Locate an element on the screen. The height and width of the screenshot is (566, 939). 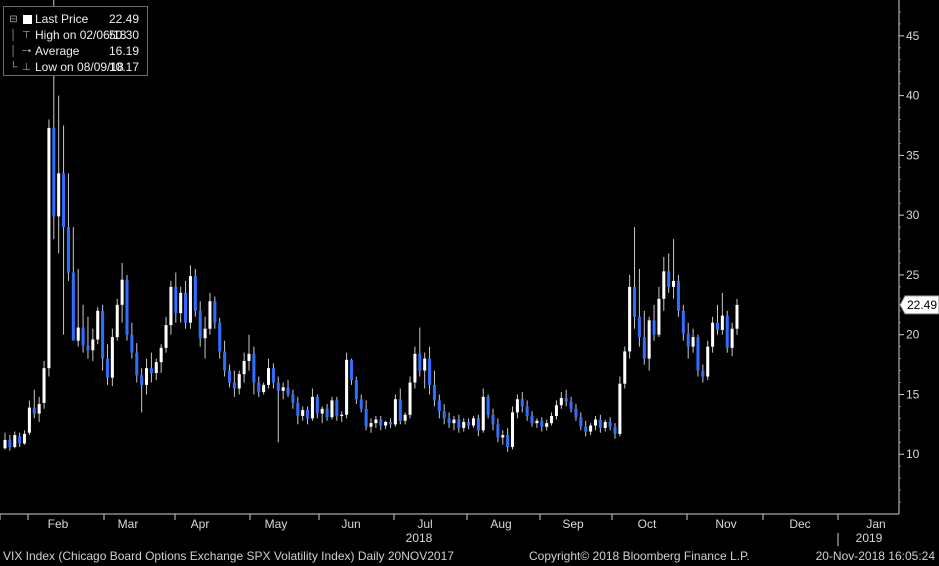
x-month-label: Aug is located at coordinates (500, 524).